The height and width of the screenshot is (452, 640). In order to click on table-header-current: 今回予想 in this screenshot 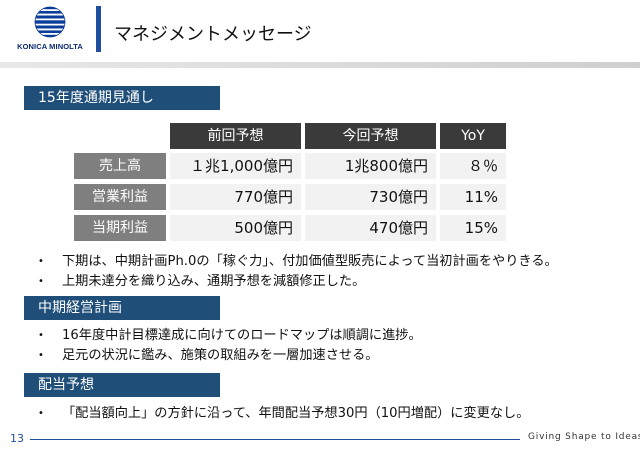, I will do `click(370, 136)`.